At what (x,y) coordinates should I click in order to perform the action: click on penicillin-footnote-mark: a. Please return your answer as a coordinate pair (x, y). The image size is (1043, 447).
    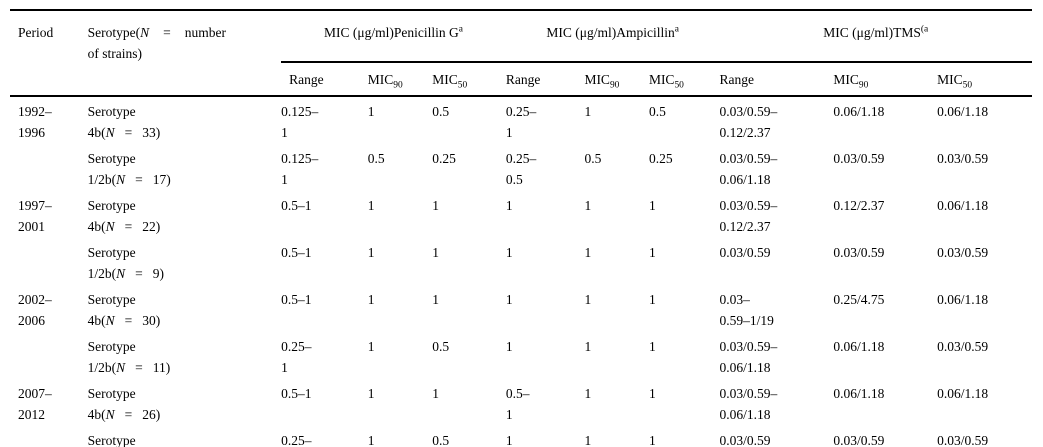
    Looking at the image, I should click on (460, 29).